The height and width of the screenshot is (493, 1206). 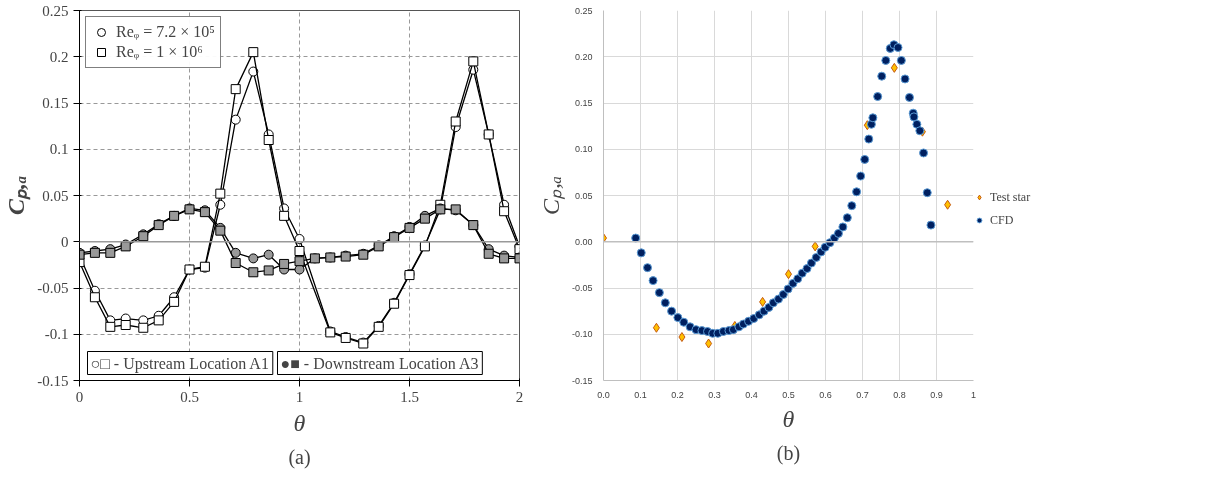 I want to click on x-tick-label: 0.7, so click(x=862, y=394).